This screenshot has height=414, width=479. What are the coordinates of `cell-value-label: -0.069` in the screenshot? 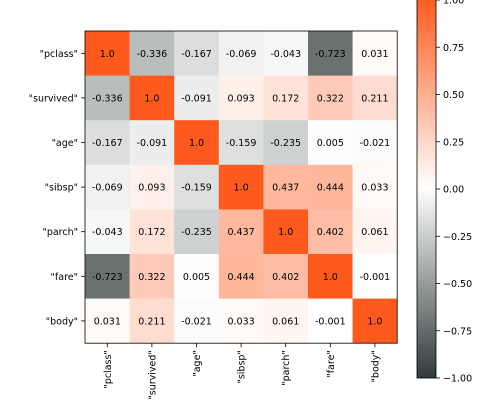 It's located at (241, 54).